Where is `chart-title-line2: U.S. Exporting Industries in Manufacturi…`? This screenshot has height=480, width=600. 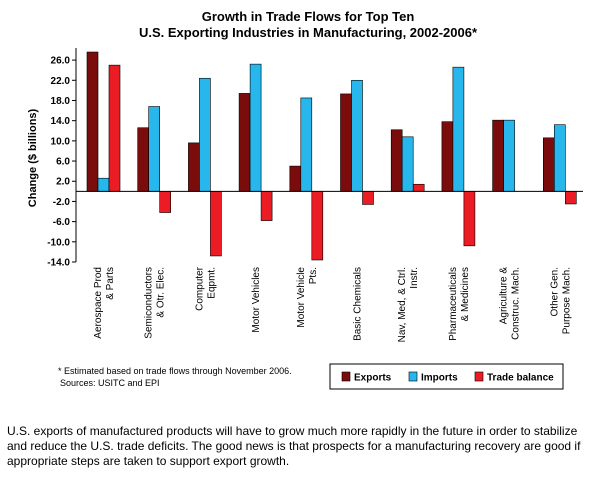 chart-title-line2: U.S. Exporting Industries in Manufacturi… is located at coordinates (308, 32).